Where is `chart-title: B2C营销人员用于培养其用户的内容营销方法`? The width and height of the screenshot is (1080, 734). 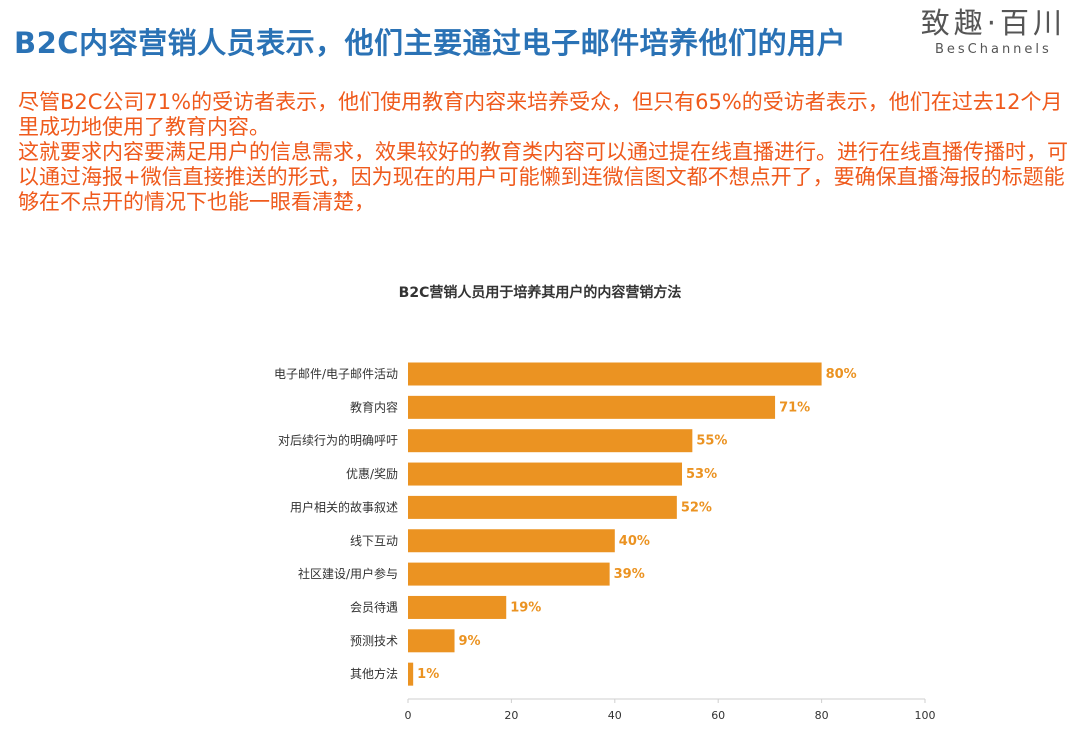
chart-title: B2C营销人员用于培养其用户的内容营销方法 is located at coordinates (540, 293).